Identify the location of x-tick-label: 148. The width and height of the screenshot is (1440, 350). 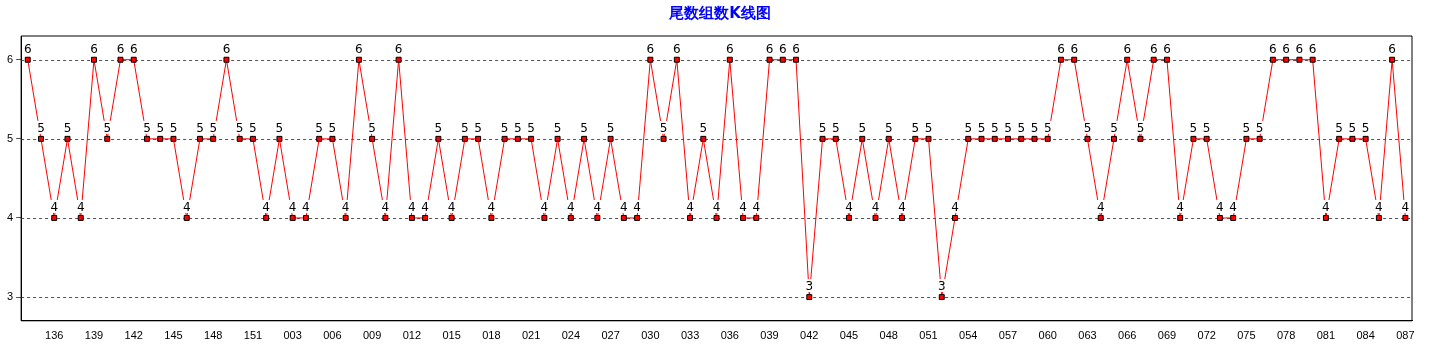
(213, 335).